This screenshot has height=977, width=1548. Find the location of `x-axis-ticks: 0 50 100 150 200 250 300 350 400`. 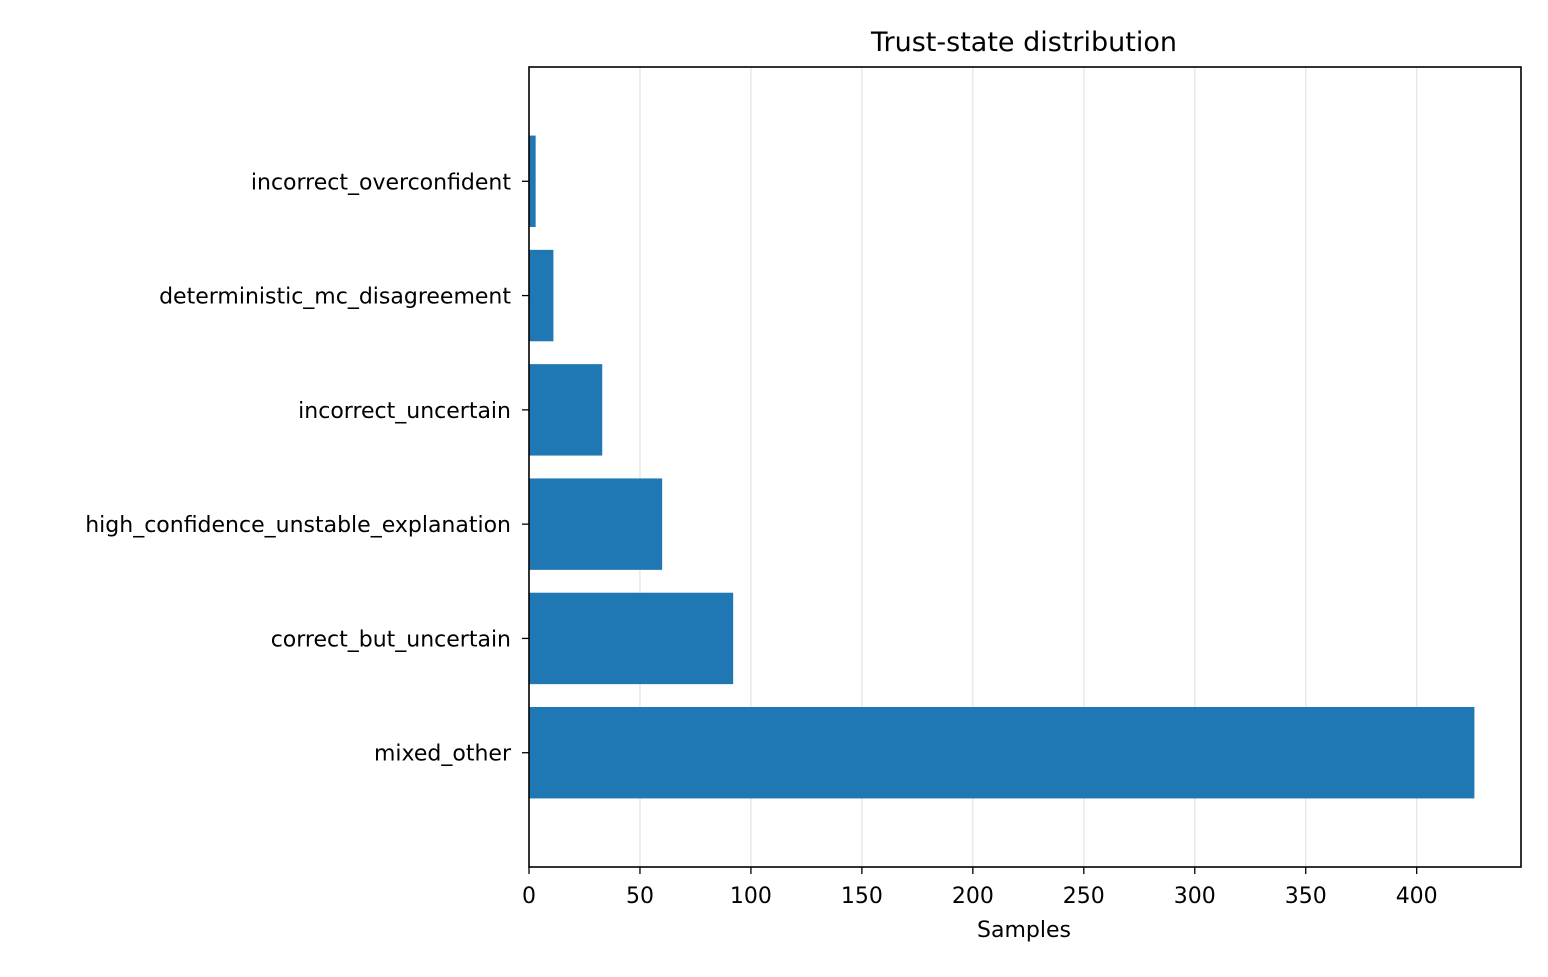

x-axis-ticks: 0 50 100 150 200 250 300 350 400 is located at coordinates (980, 888).